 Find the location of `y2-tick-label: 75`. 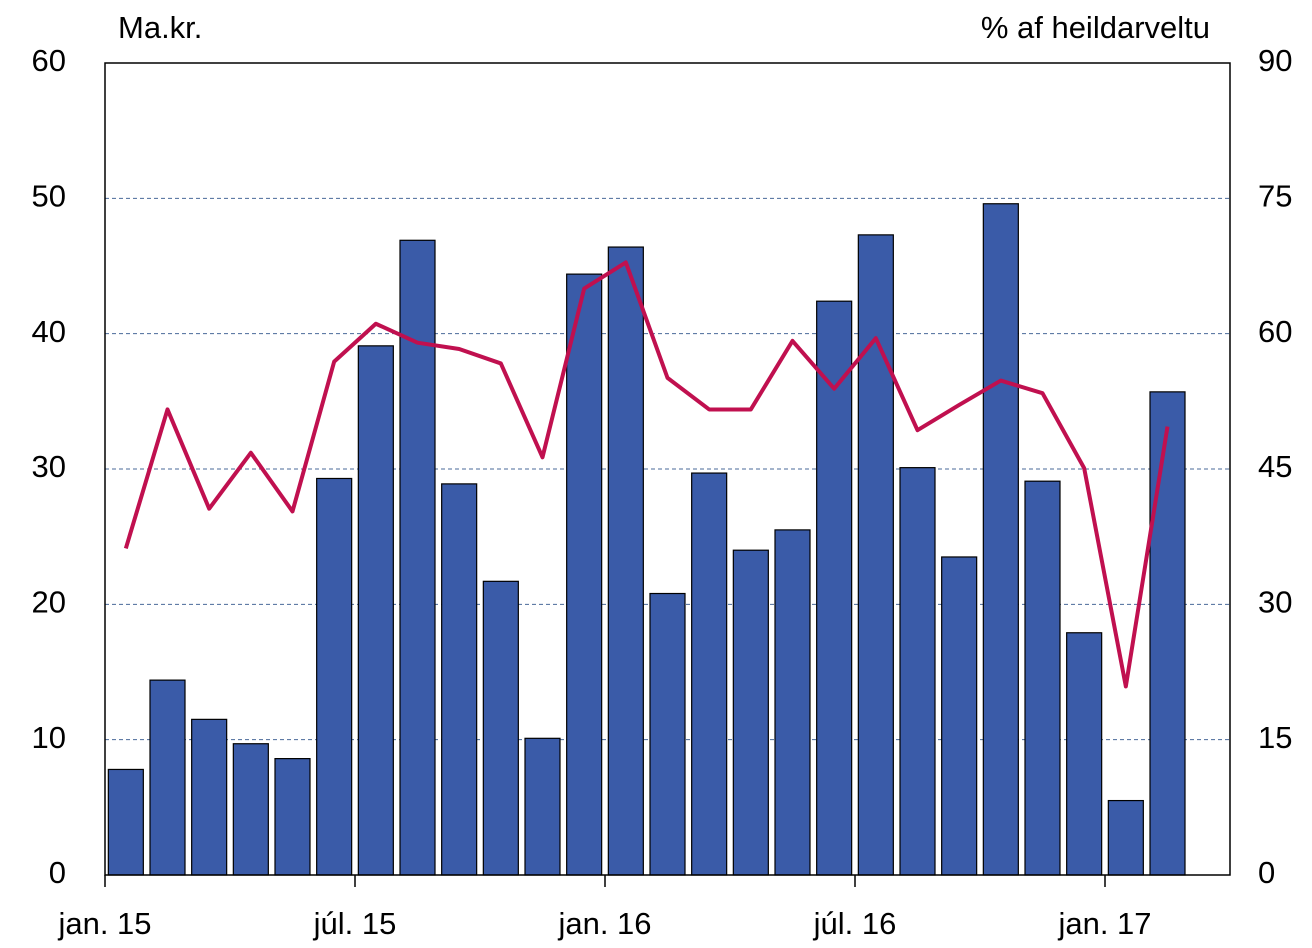

y2-tick-label: 75 is located at coordinates (1275, 196).